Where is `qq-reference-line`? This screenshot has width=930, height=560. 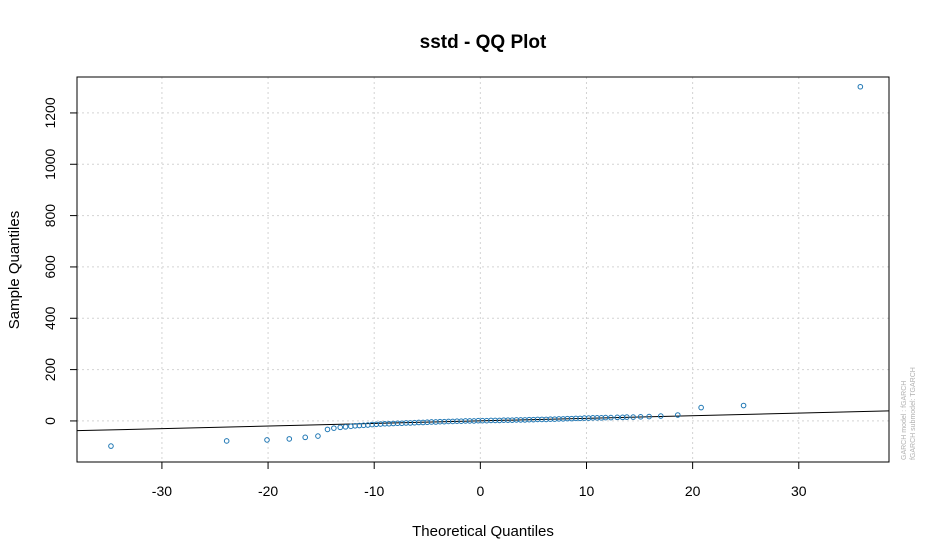
qq-reference-line is located at coordinates (483, 421).